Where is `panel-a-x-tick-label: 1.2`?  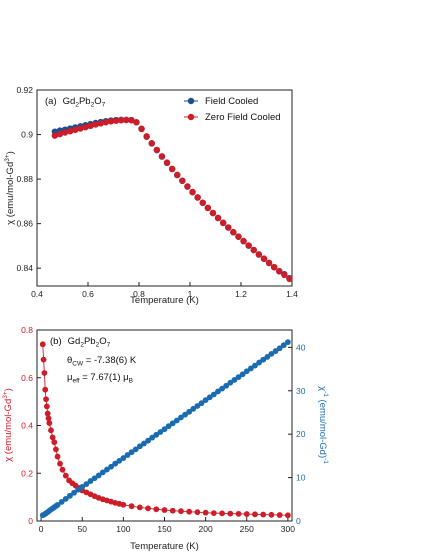
panel-a-x-tick-label: 1.2 is located at coordinates (241, 294).